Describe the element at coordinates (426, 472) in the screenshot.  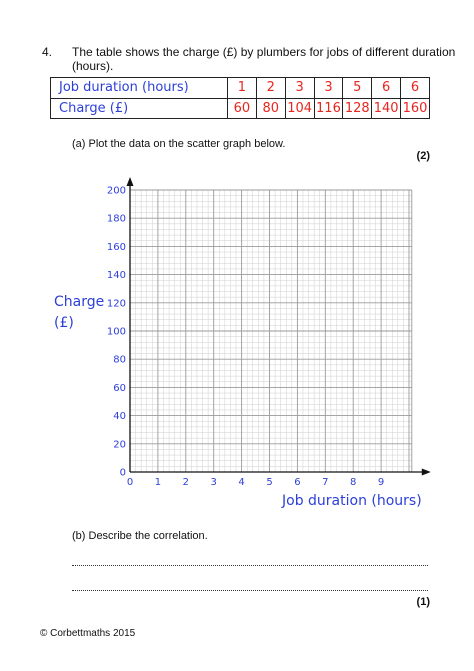
I see `x-axis-arrow-icon` at that location.